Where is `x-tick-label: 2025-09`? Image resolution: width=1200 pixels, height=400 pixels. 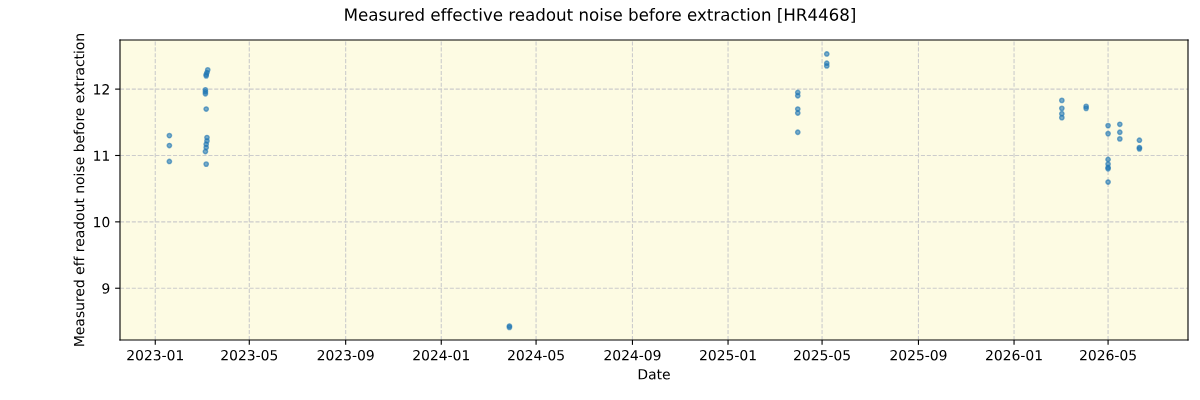
x-tick-label: 2025-09 is located at coordinates (918, 355).